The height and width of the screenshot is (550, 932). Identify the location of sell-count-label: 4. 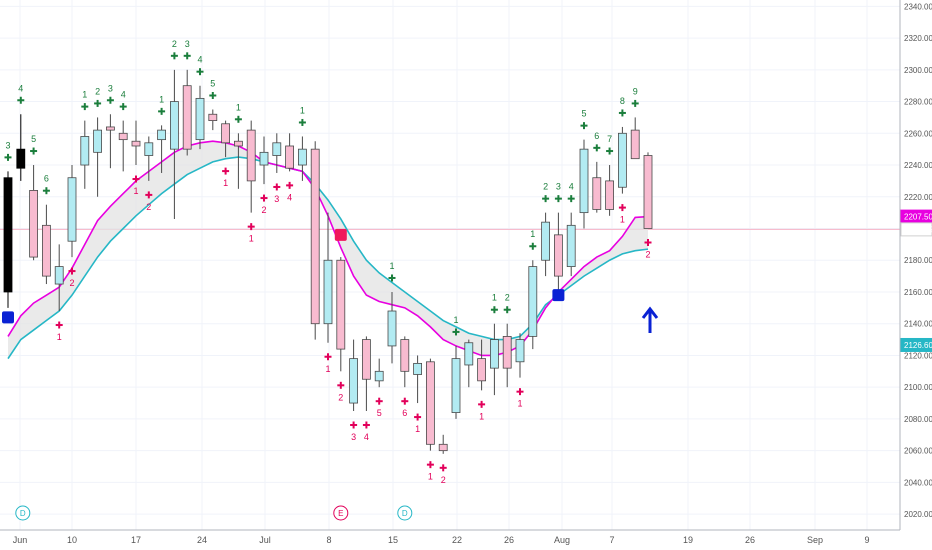
(289, 197).